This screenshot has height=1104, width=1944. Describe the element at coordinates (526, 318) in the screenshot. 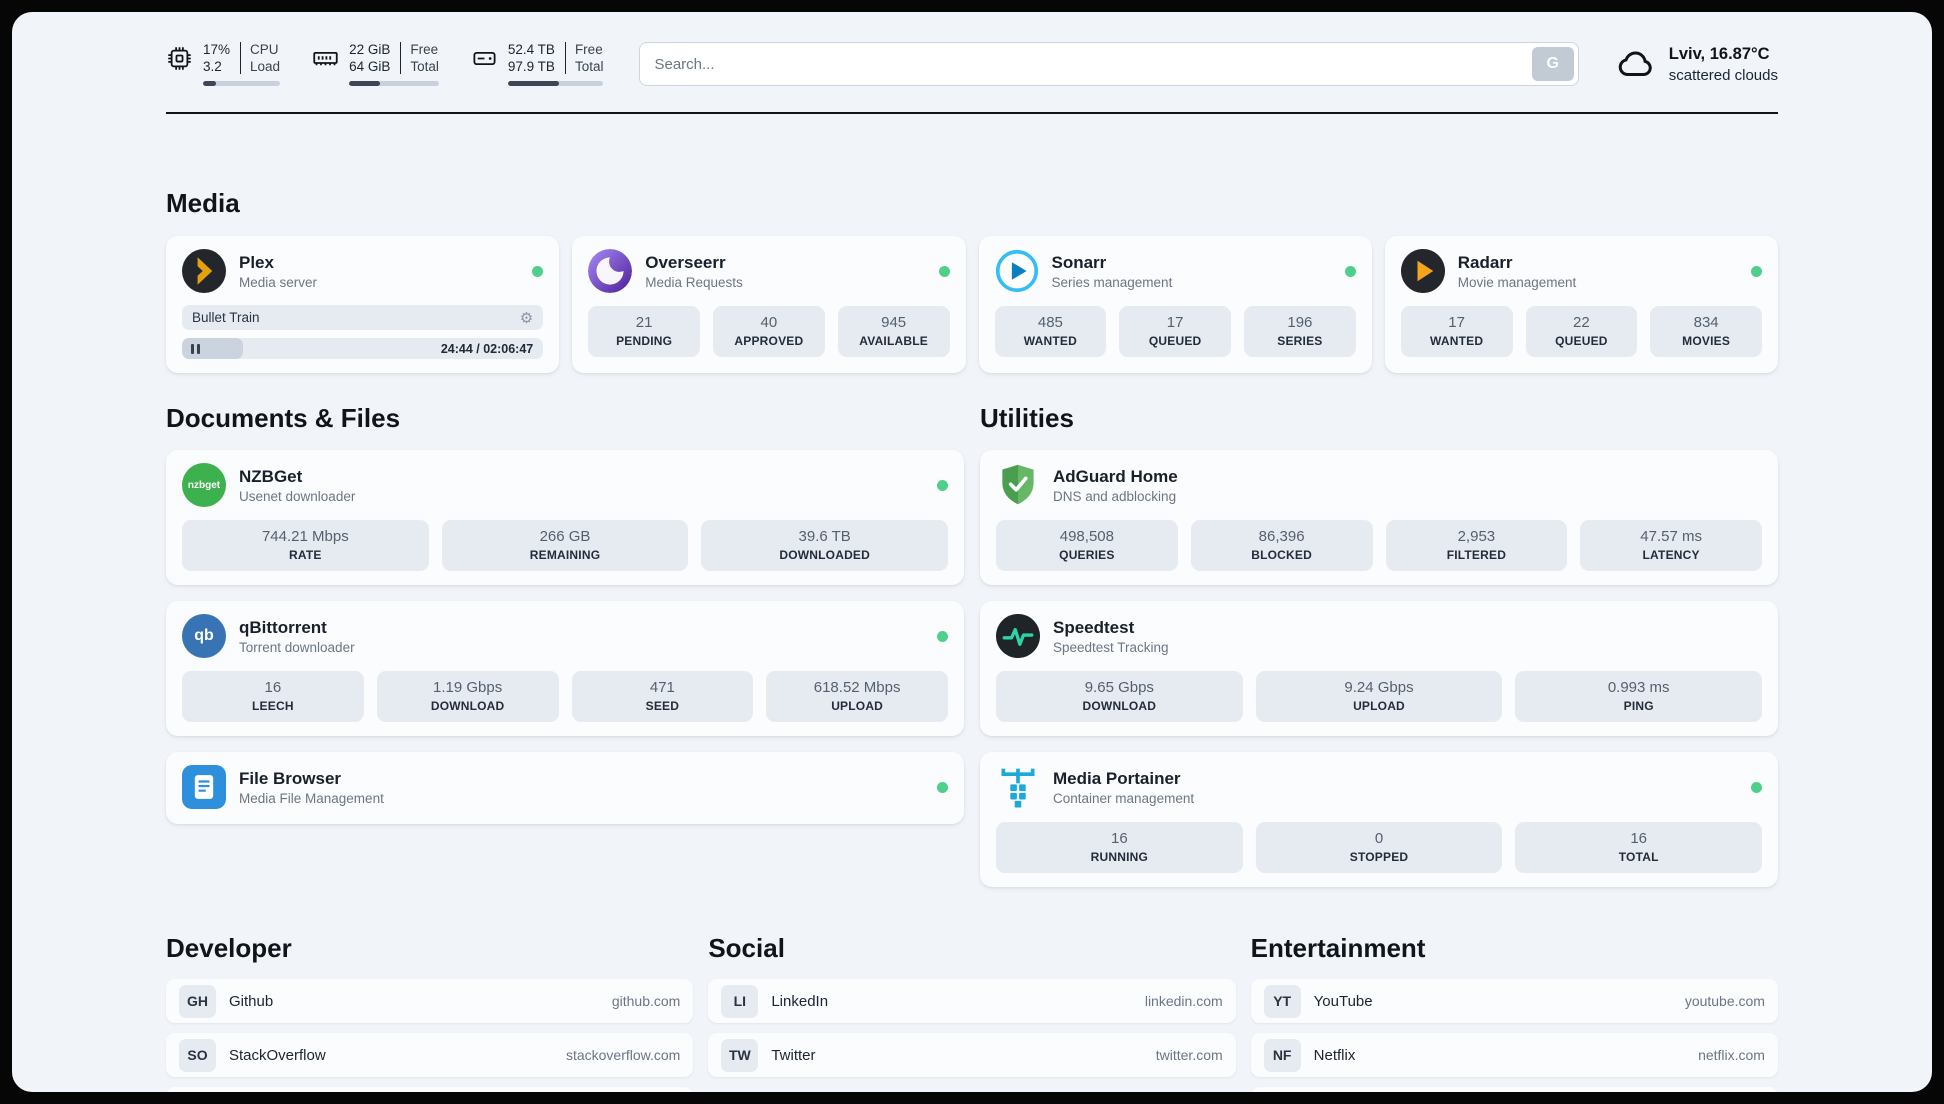

I see `gear-icon: ⚙` at that location.